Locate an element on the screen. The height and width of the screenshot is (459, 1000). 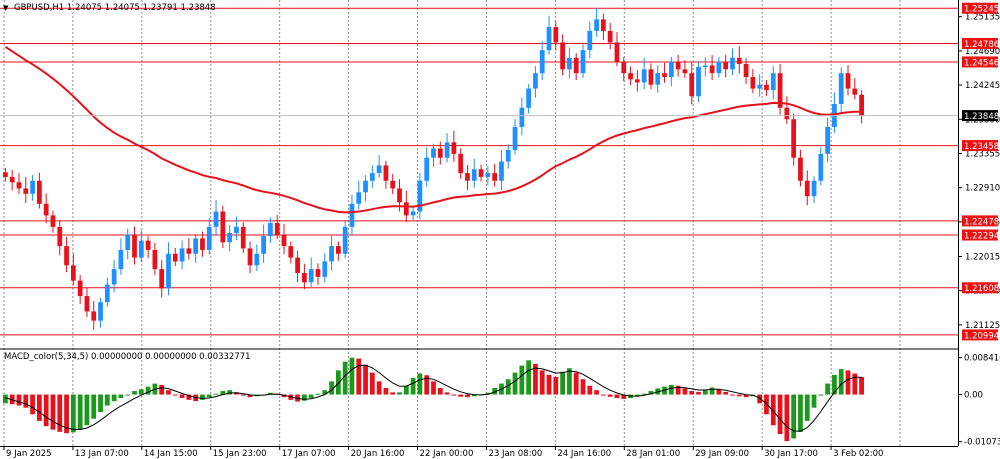
level-label: 1.22294 is located at coordinates (981, 237).